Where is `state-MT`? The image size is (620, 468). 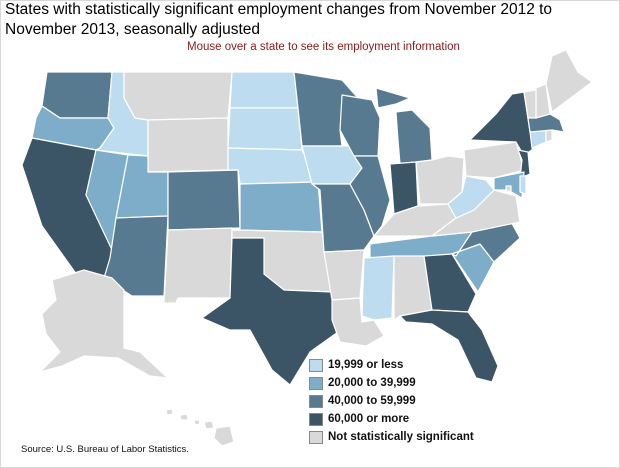 state-MT is located at coordinates (178, 96).